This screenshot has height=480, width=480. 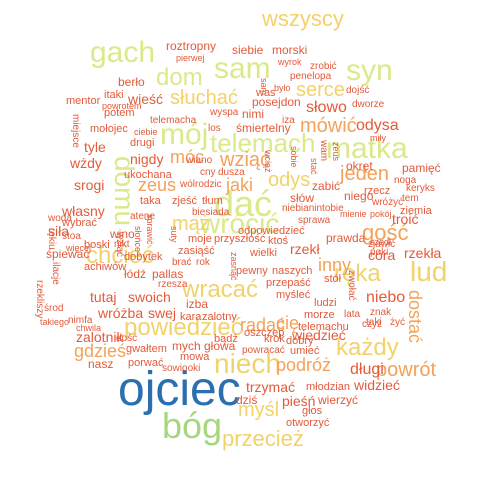 I want to click on word-zabic: zabić, so click(x=326, y=186).